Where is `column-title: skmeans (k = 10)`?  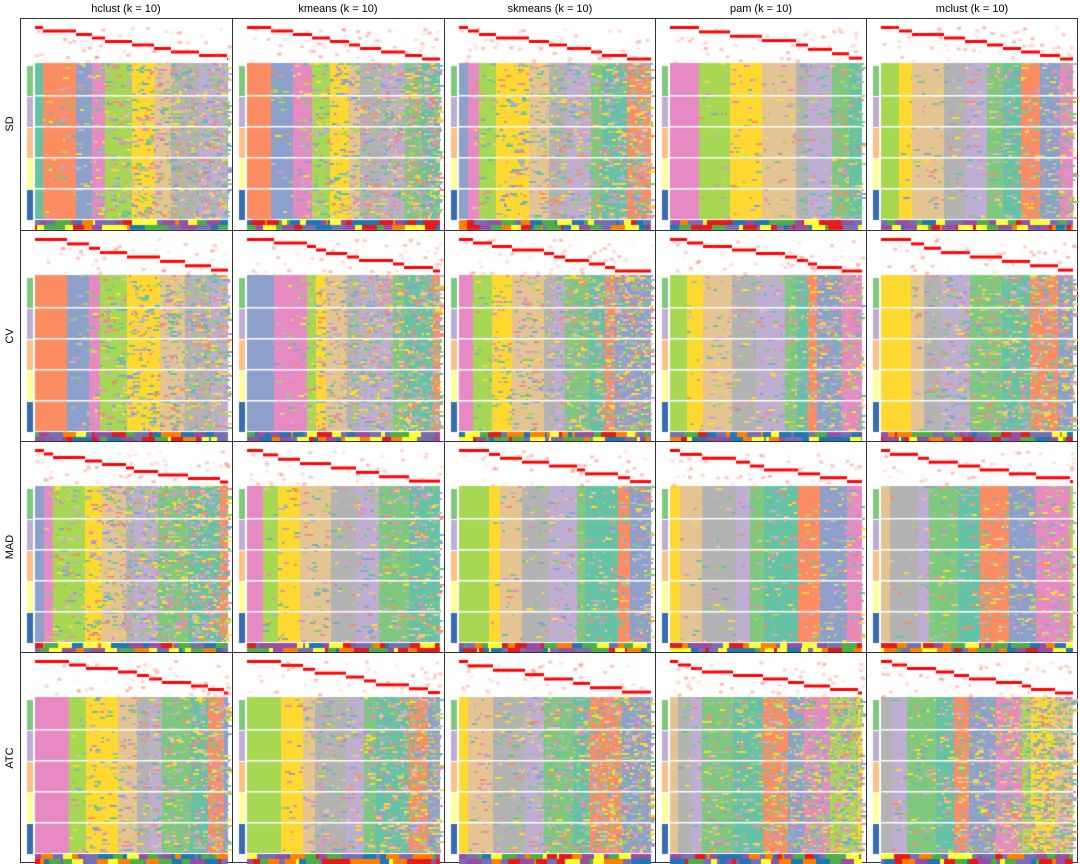
column-title: skmeans (k = 10) is located at coordinates (550, 9).